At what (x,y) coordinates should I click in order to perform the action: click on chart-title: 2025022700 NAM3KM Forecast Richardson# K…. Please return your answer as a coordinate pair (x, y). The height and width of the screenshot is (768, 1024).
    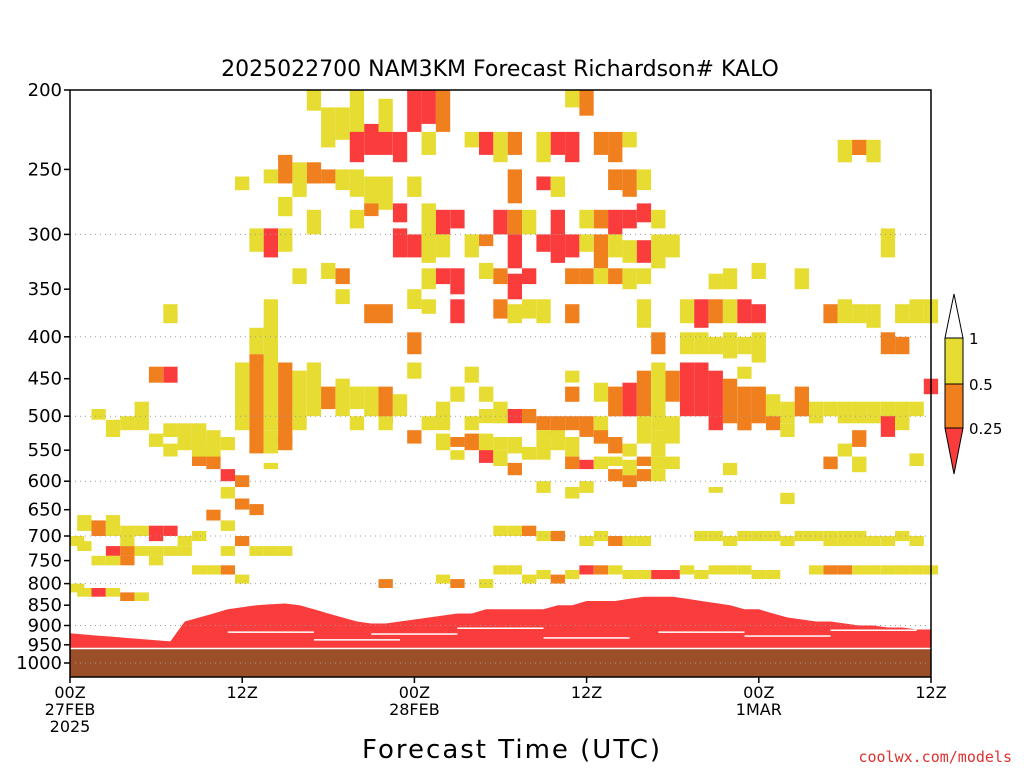
    Looking at the image, I should click on (500, 69).